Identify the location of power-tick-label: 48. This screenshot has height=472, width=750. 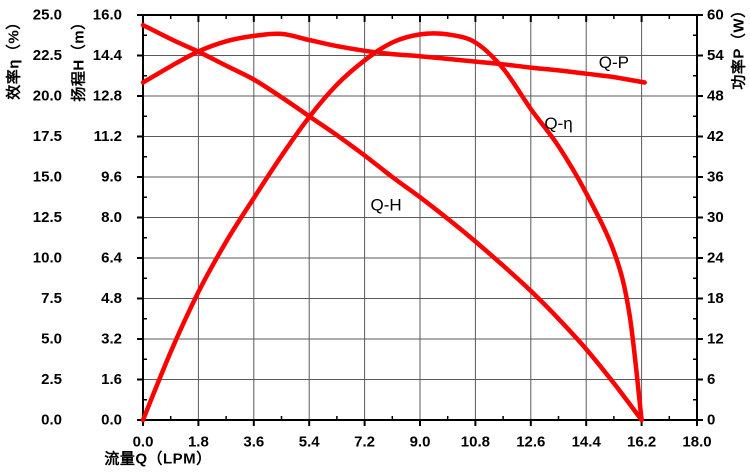
(715, 96).